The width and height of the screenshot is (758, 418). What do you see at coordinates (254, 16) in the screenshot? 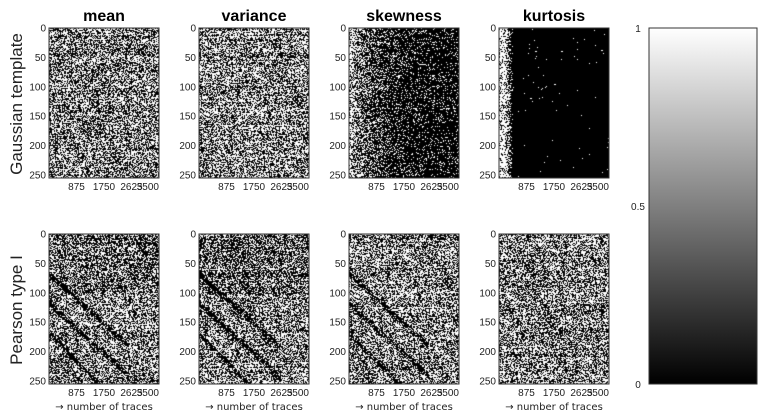
I see `col-title-variance: variance` at bounding box center [254, 16].